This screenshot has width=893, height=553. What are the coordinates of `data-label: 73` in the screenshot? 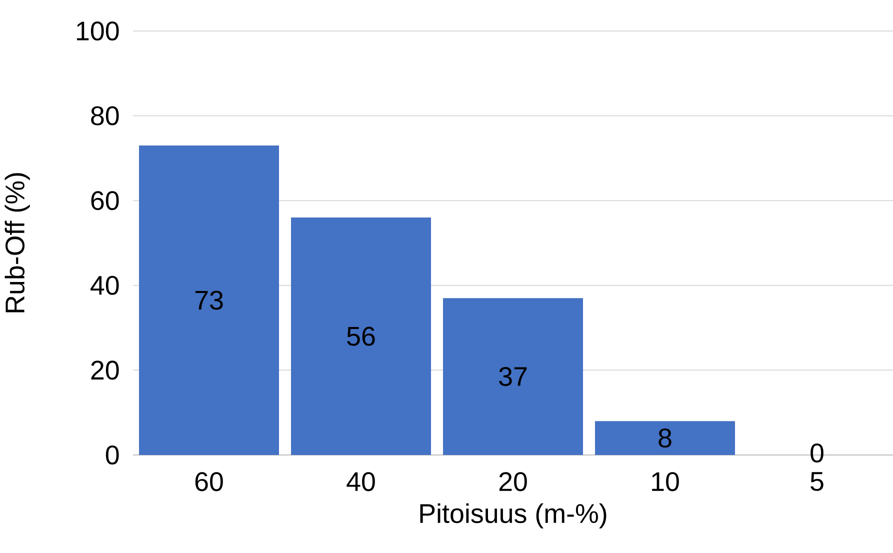 It's located at (209, 300).